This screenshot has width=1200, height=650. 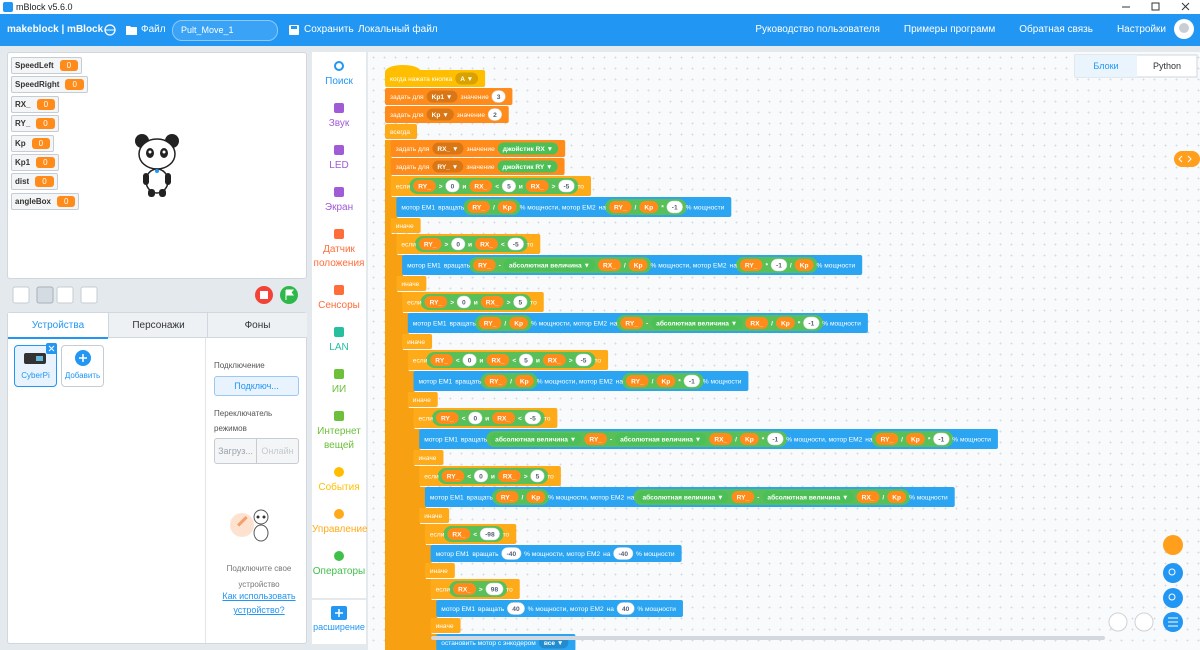 I want to click on category: Сенсоры, so click(x=339, y=297).